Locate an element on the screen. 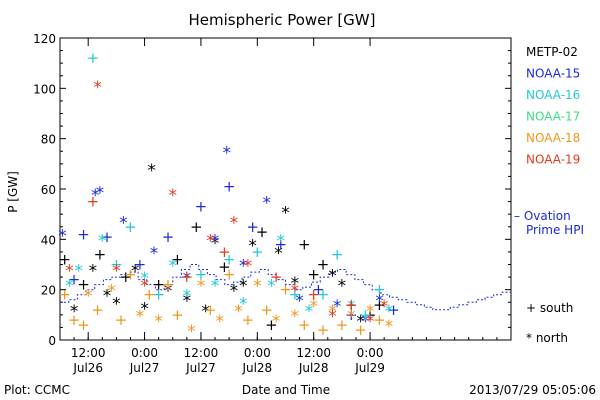  y-tick-label: 20 is located at coordinates (48, 291).